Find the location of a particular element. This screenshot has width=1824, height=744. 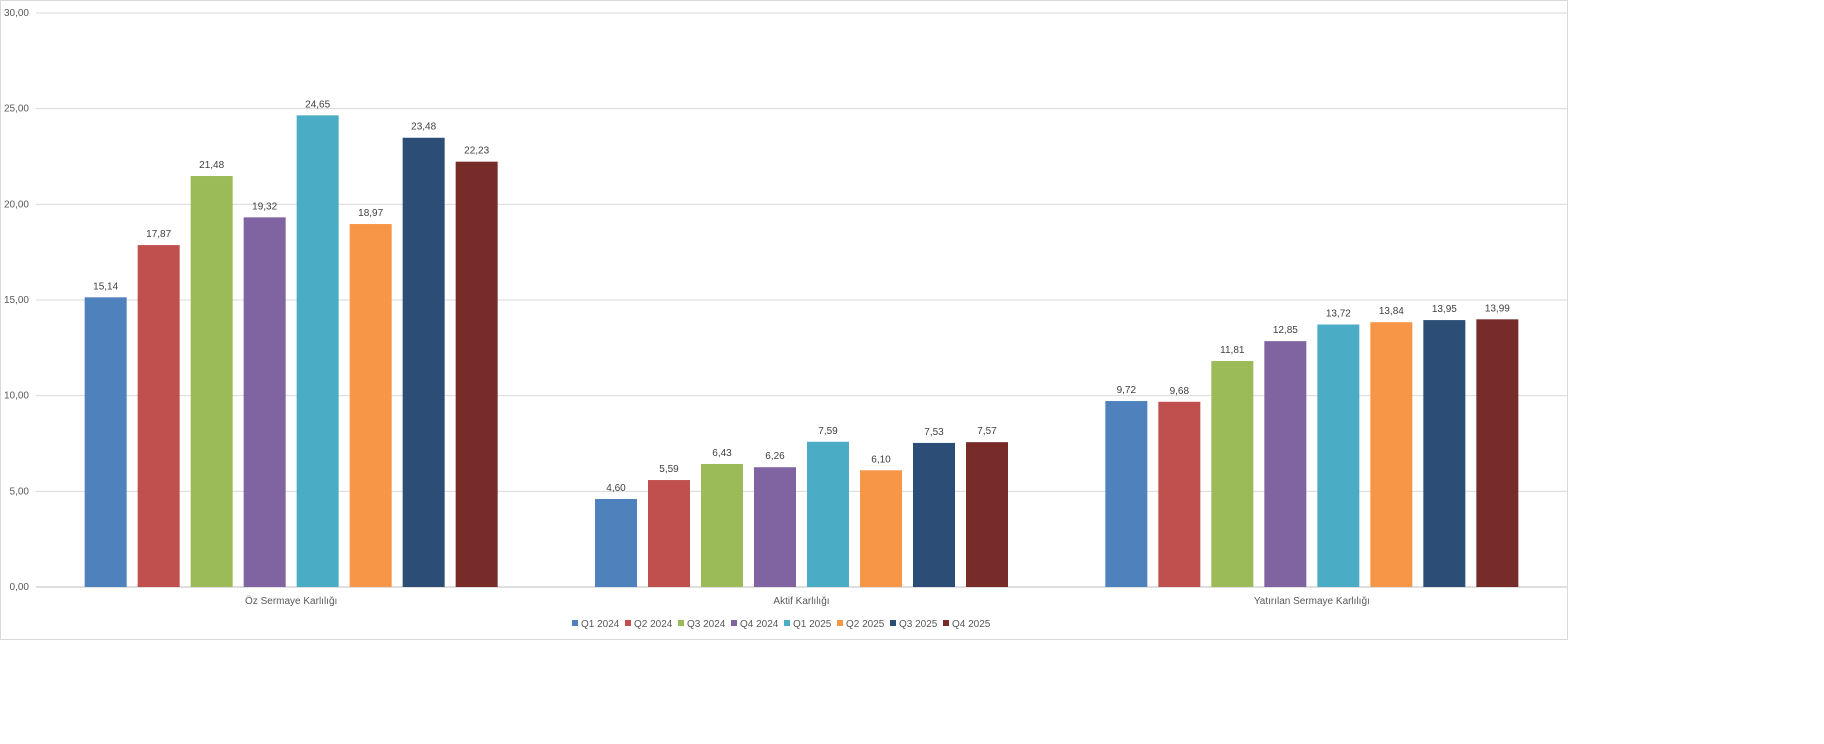

legend-label: Q1 2024 is located at coordinates (600, 624).